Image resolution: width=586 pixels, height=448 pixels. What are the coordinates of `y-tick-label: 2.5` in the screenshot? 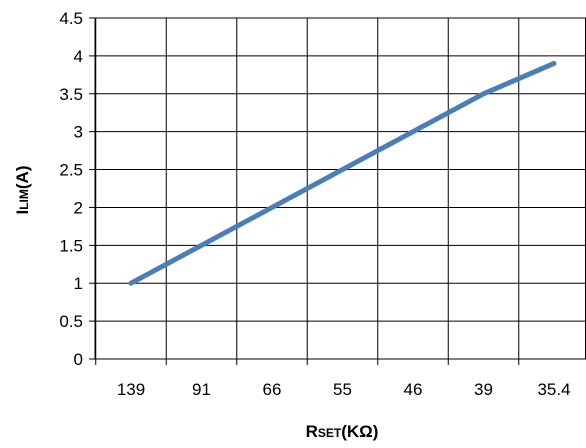 It's located at (71, 170).